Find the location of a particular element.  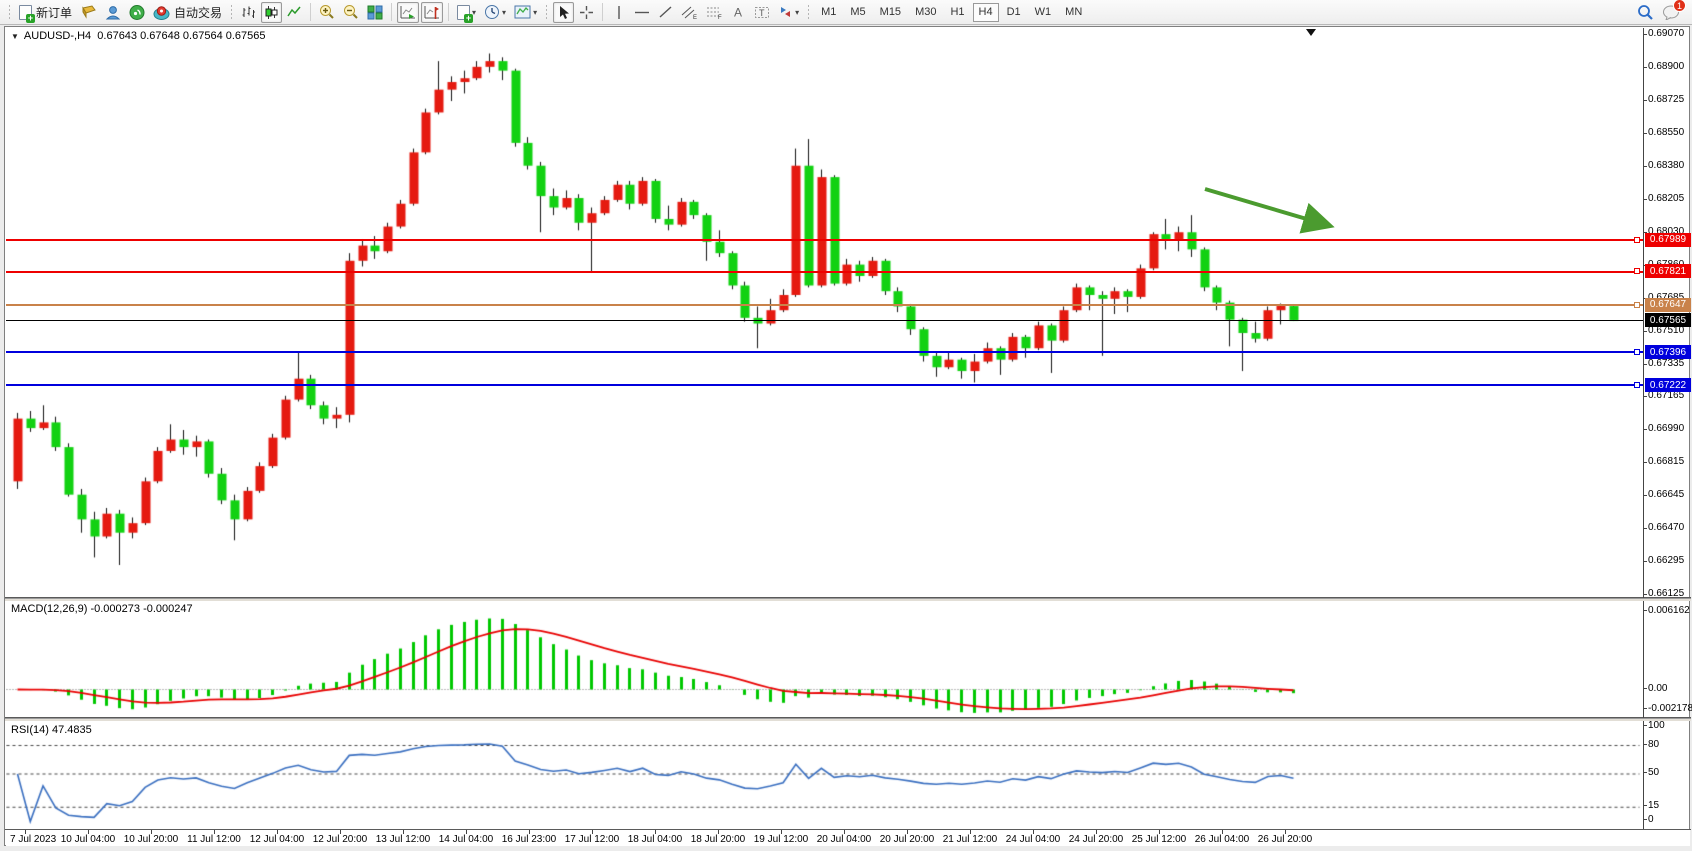

horizontal-line-0.67396 is located at coordinates (824, 352).